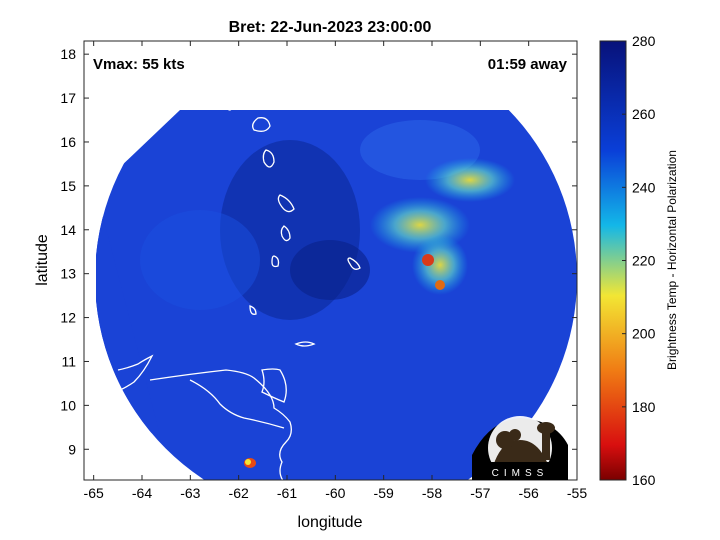 The image size is (720, 540). Describe the element at coordinates (68, 405) in the screenshot. I see `y-tick-label: 10` at that location.